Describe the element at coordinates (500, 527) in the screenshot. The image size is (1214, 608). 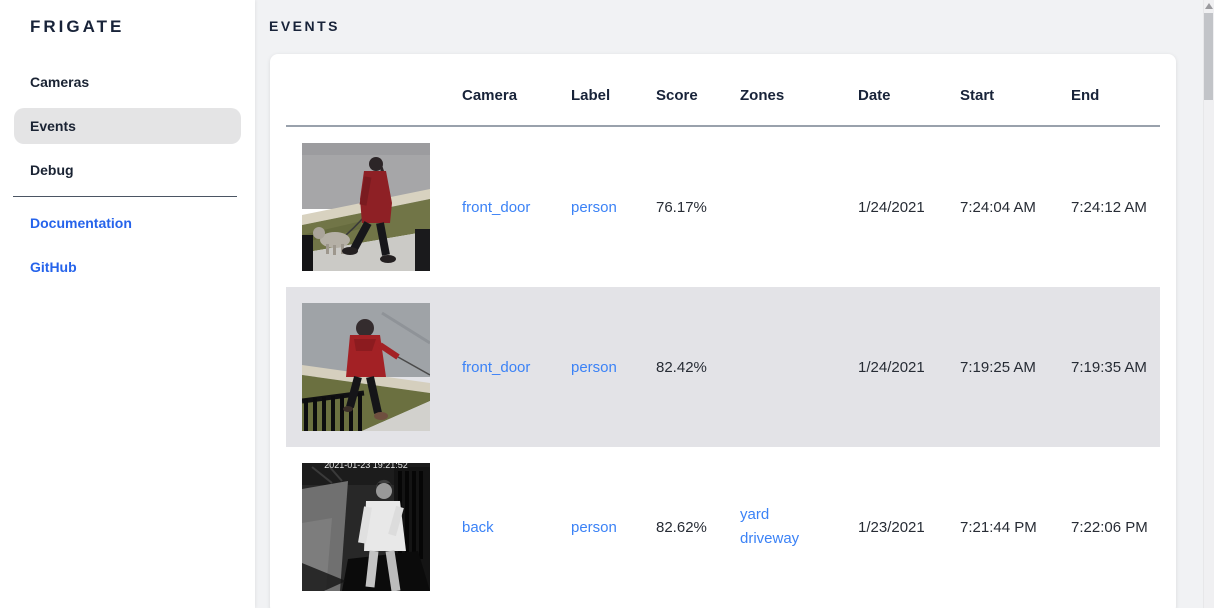
I see `event-camera-cell: back` at that location.